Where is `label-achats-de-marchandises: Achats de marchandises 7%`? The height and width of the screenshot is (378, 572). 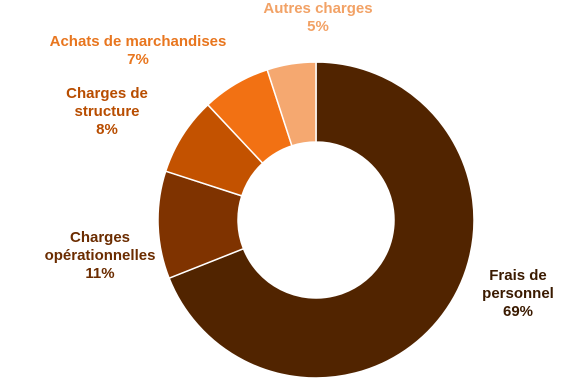 label-achats-de-marchandises: Achats de marchandises 7% is located at coordinates (138, 50).